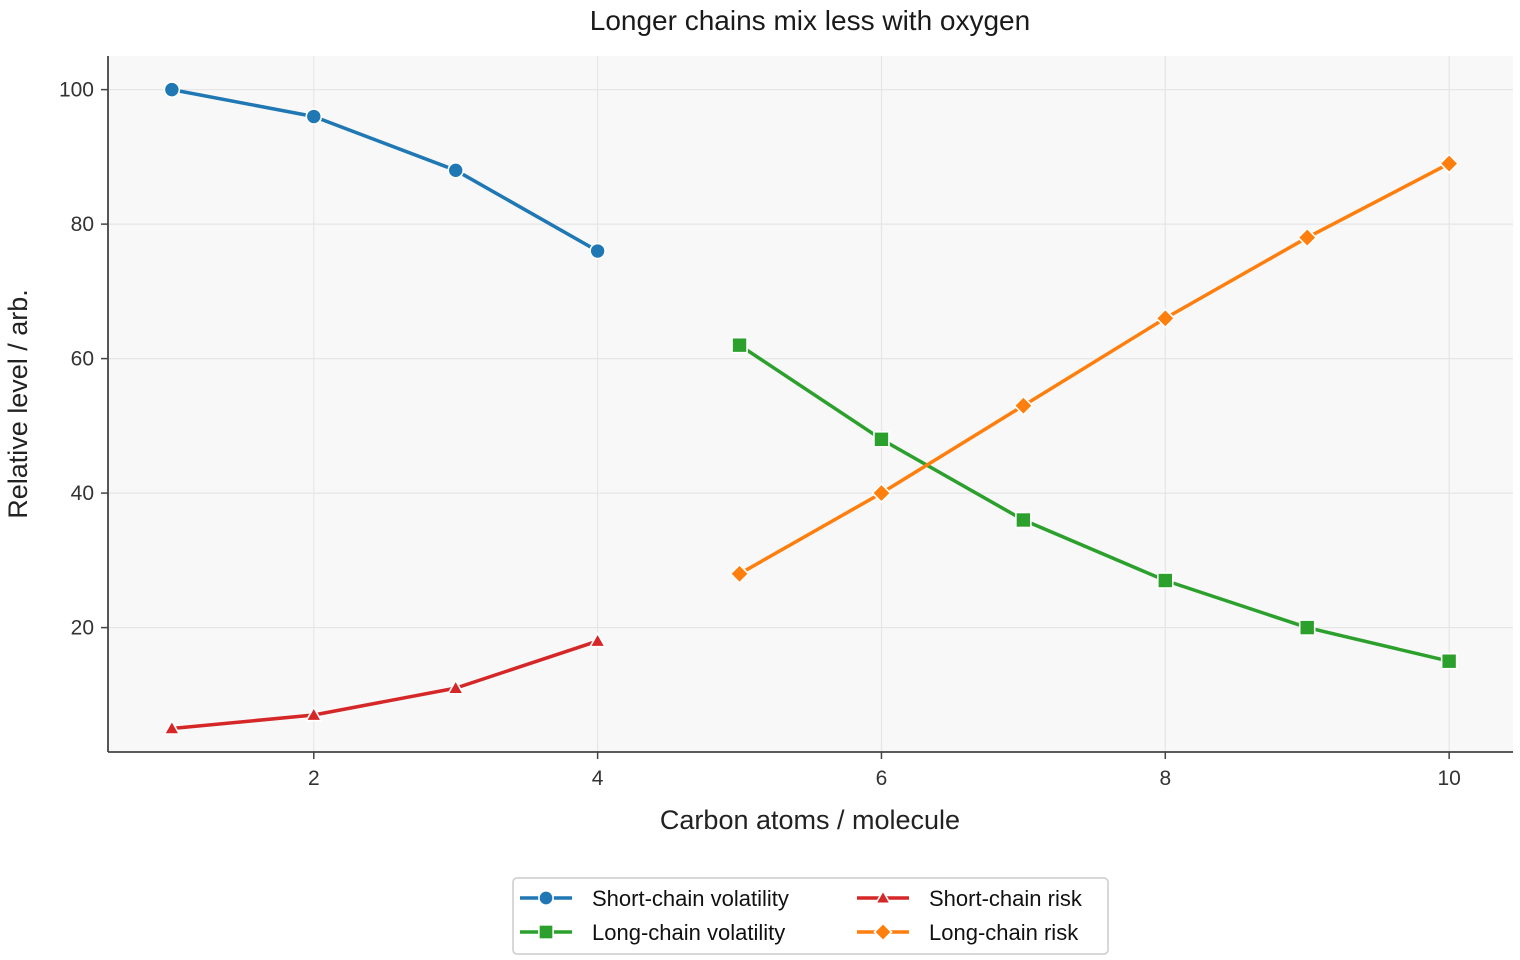 This screenshot has height=960, width=1520. What do you see at coordinates (82, 359) in the screenshot?
I see `y-tick-label: 60` at bounding box center [82, 359].